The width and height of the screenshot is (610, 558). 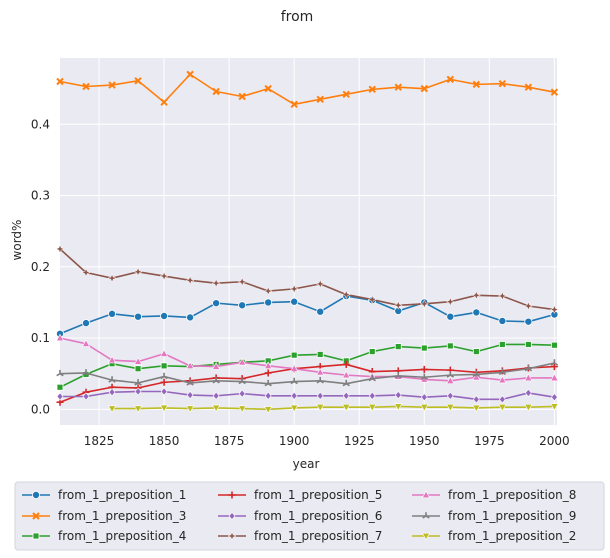 I want to click on legend-label: from_1_preposition_8, so click(x=512, y=495).